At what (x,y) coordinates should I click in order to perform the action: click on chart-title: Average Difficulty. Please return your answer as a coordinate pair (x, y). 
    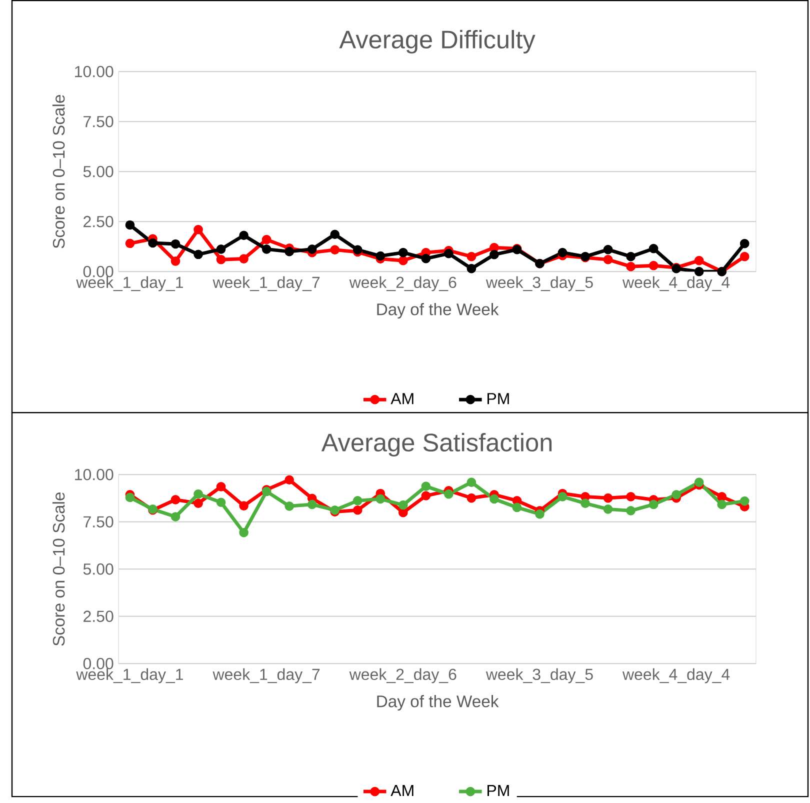
    Looking at the image, I should click on (437, 42).